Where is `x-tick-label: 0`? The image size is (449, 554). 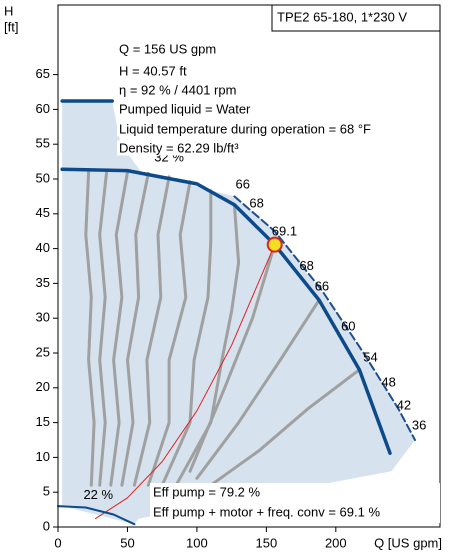 x-tick-label: 0 is located at coordinates (57, 542).